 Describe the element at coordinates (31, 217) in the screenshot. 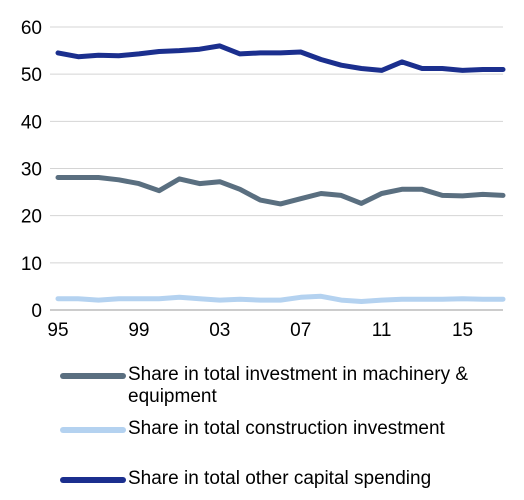

I see `y-tick-label: 20` at that location.